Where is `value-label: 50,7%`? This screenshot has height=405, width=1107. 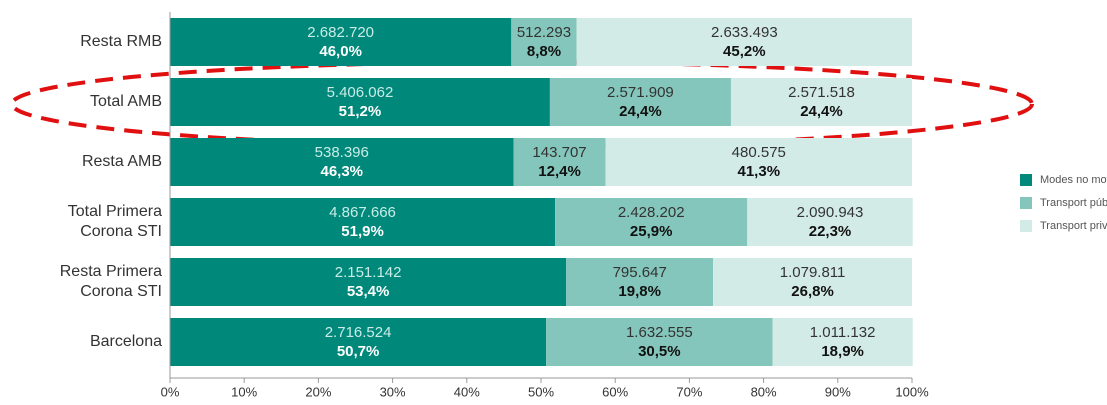
value-label: 50,7% is located at coordinates (358, 351).